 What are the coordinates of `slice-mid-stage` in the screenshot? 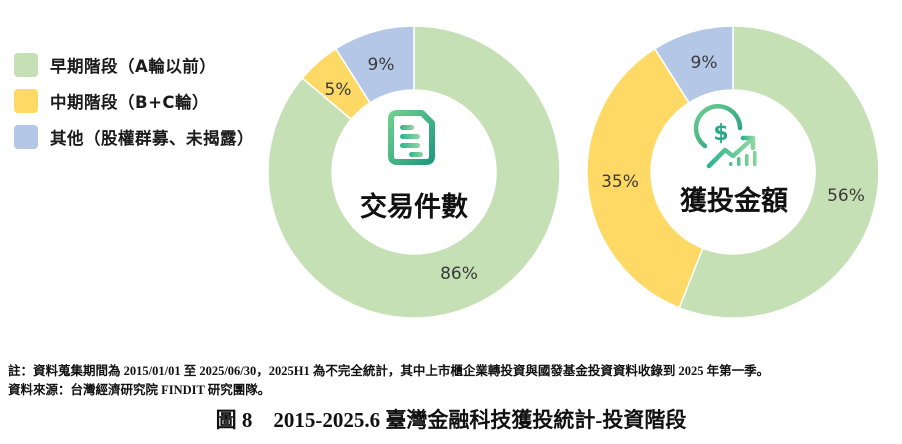 It's located at (645, 178).